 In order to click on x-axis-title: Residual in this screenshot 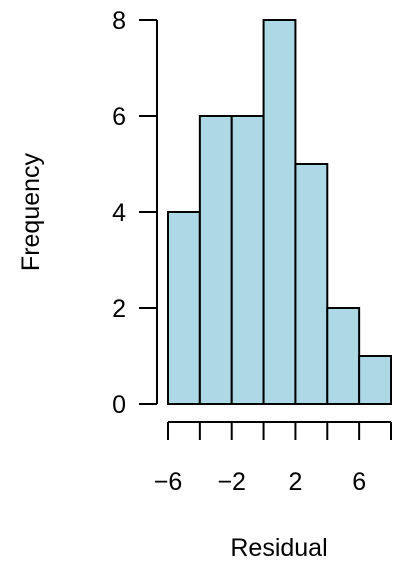, I will do `click(278, 548)`.